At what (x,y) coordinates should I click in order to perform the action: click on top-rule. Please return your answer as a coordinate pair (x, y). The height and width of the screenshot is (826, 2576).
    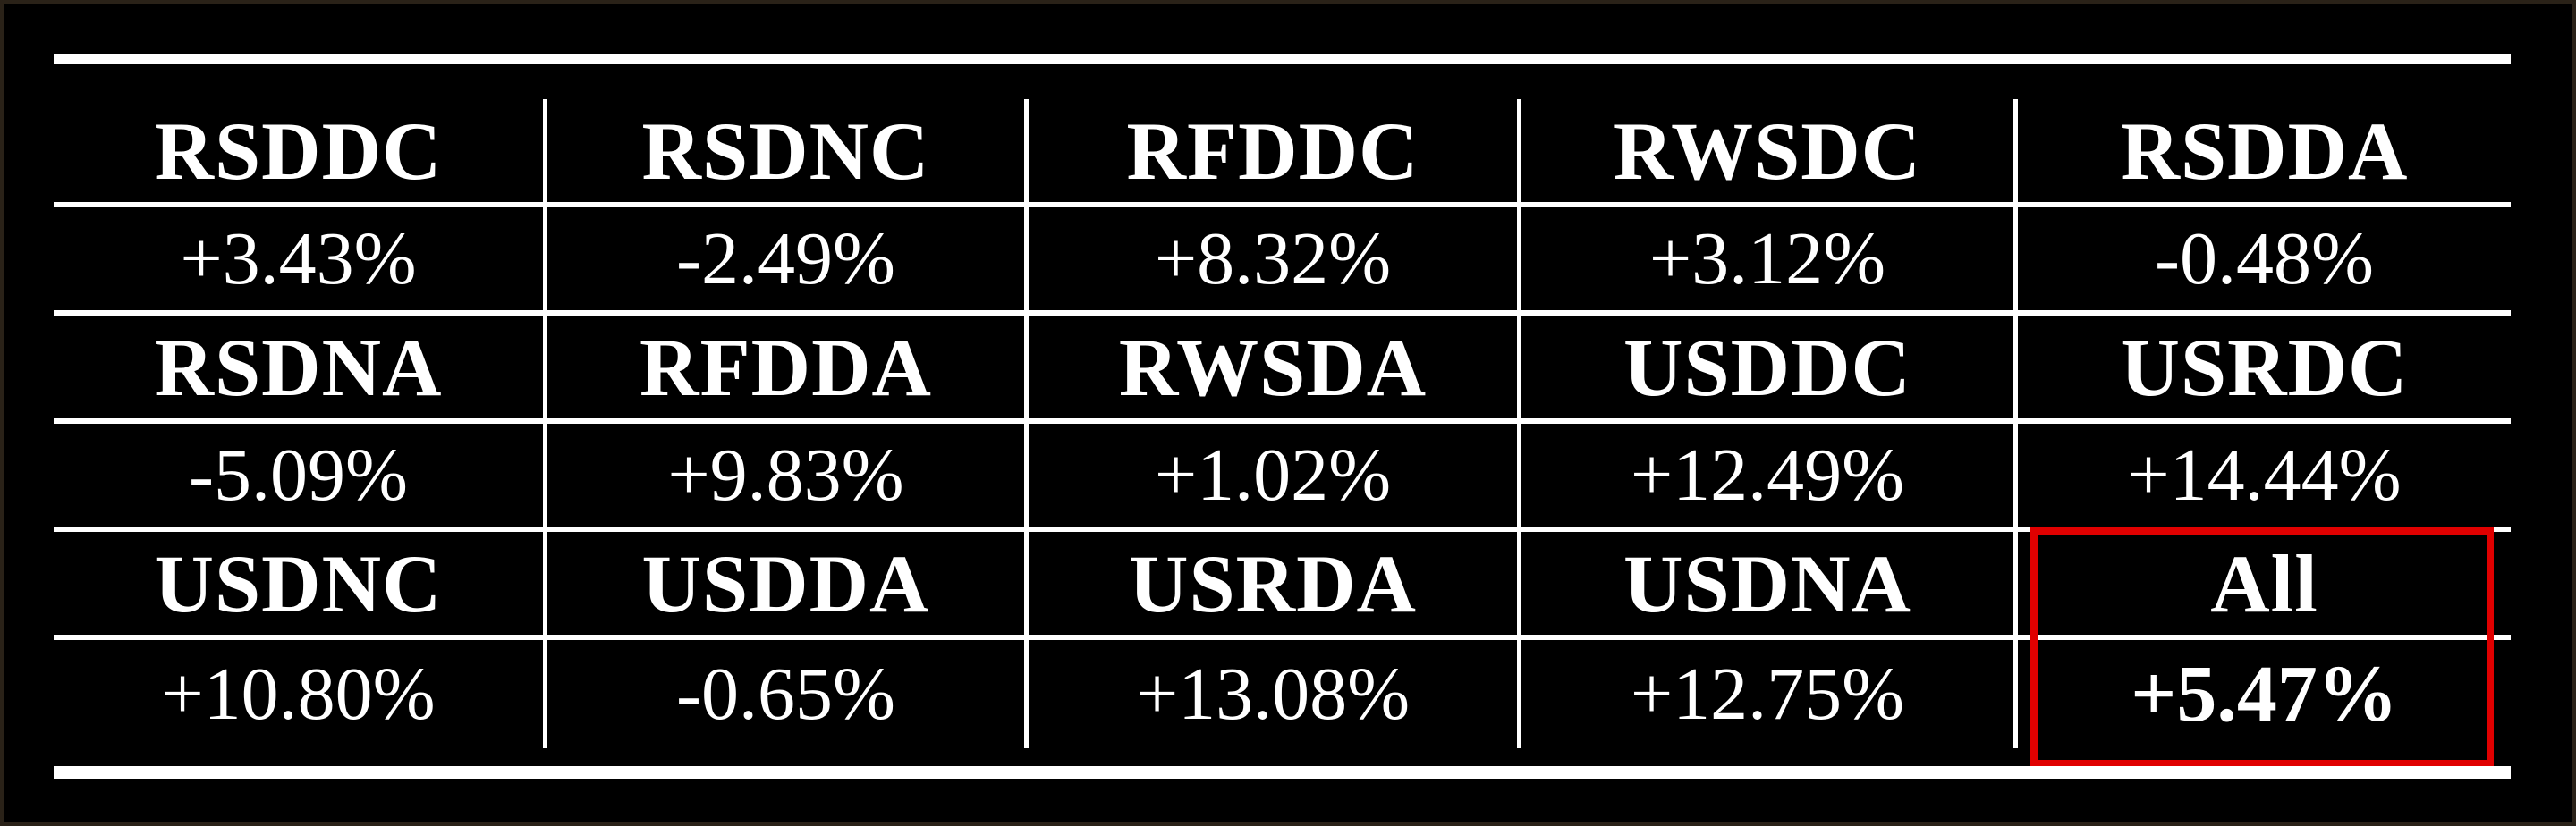
    Looking at the image, I should click on (1282, 59).